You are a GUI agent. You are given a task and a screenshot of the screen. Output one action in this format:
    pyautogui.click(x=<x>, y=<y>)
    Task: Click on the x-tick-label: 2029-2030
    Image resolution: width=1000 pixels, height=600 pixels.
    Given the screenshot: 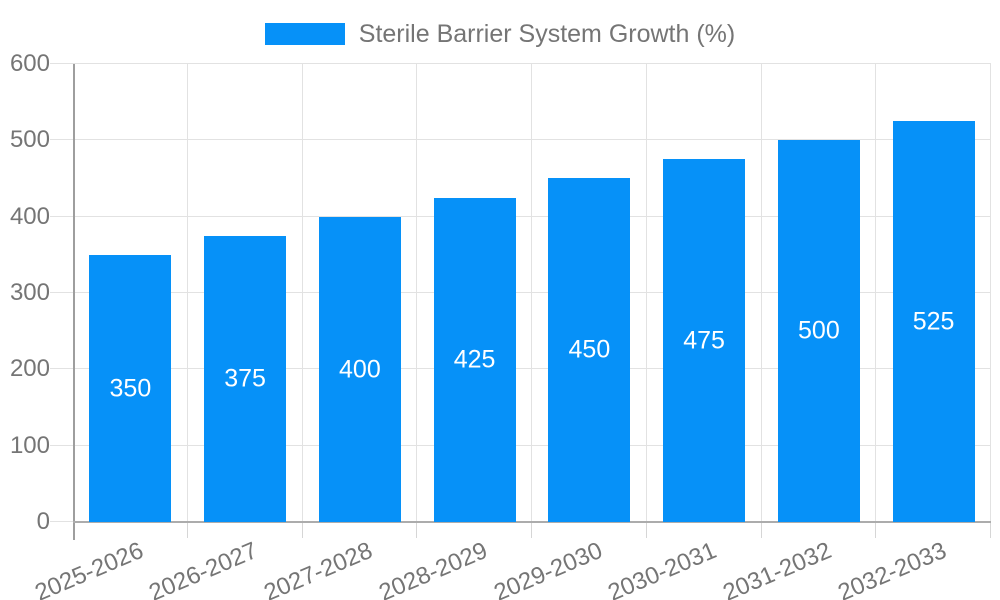 What is the action you would take?
    pyautogui.click(x=547, y=568)
    